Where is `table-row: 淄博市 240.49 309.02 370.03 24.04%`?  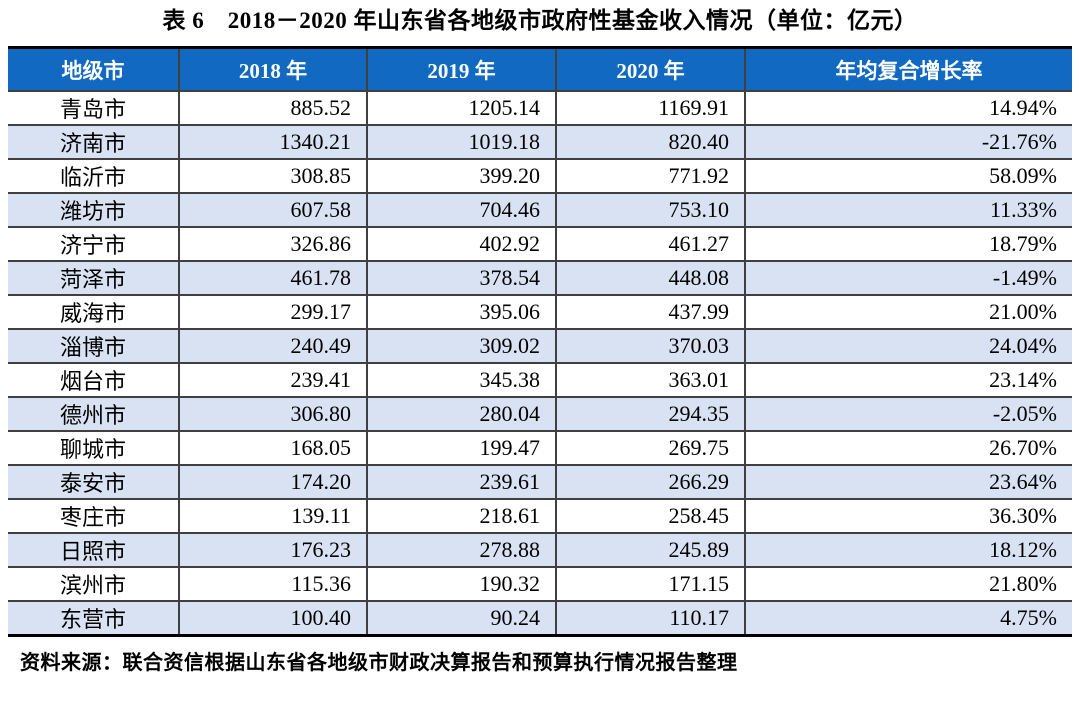
table-row: 淄博市 240.49 309.02 370.03 24.04% is located at coordinates (540, 346).